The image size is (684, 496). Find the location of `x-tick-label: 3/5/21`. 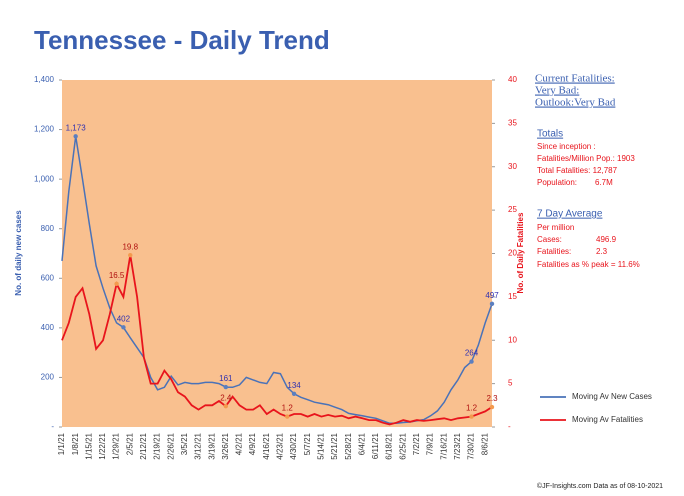

x-tick-label: 3/5/21 is located at coordinates (184, 443).